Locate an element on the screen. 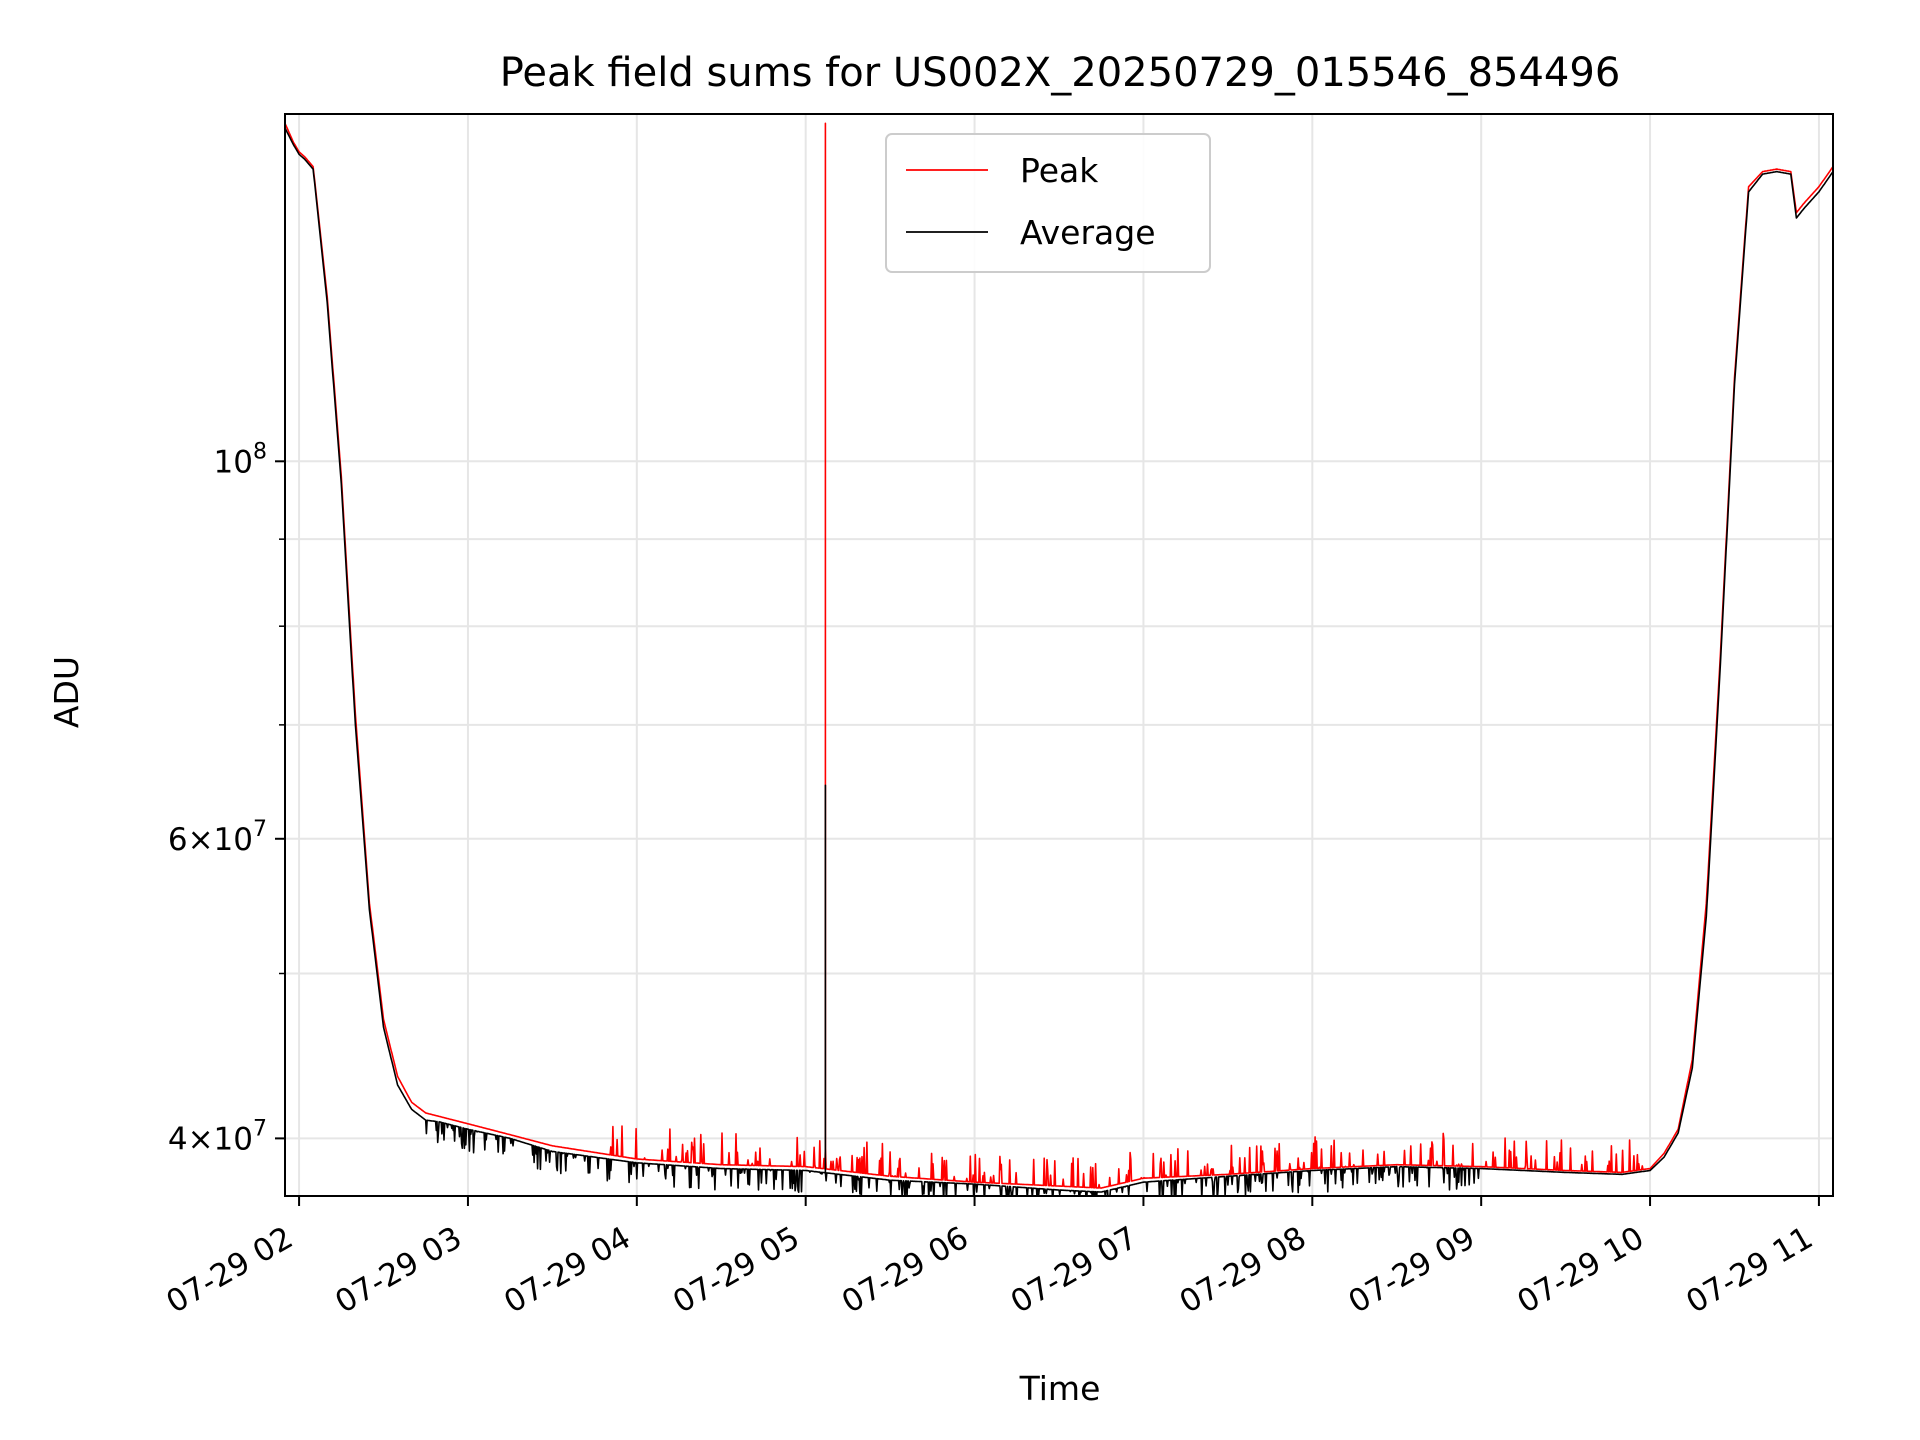 Image resolution: width=1920 pixels, height=1440 pixels. y-tick-label: 4×107 is located at coordinates (217, 1136).